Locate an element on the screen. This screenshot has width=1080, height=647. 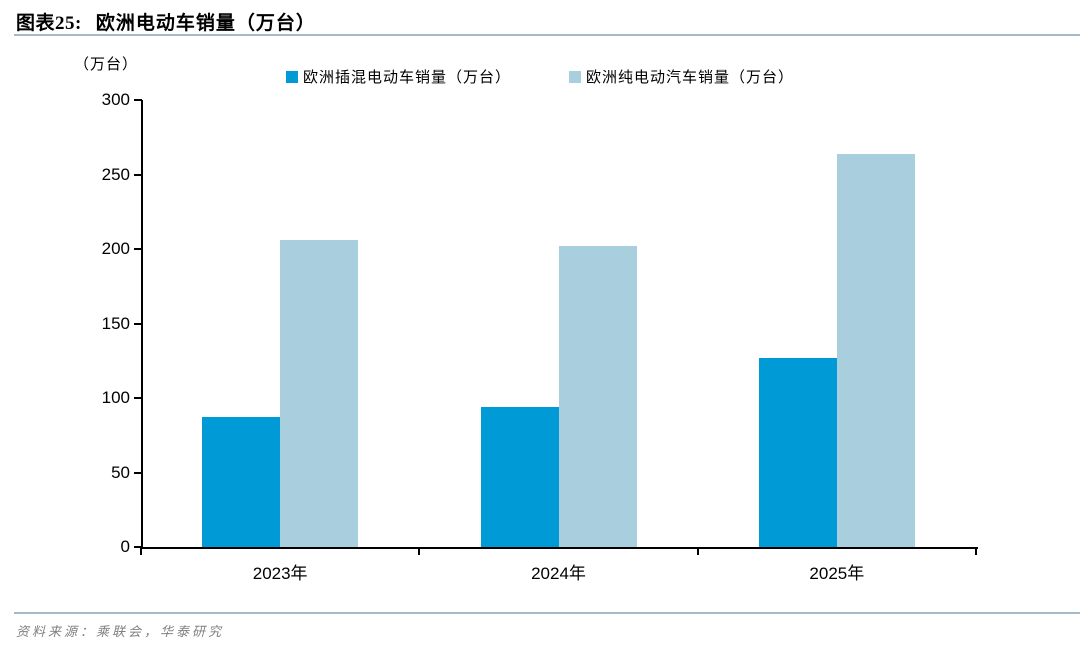
legend-item-bev: 欧洲纯电动汽车销量（万台） is located at coordinates (681, 76).